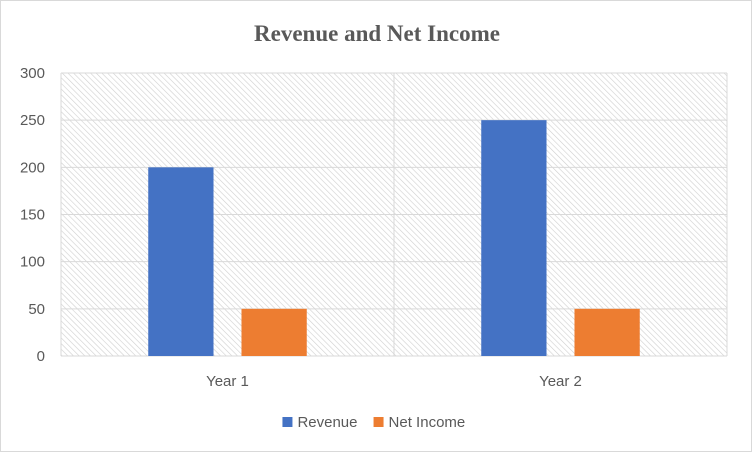  I want to click on y-tick-label: 150, so click(32, 215).